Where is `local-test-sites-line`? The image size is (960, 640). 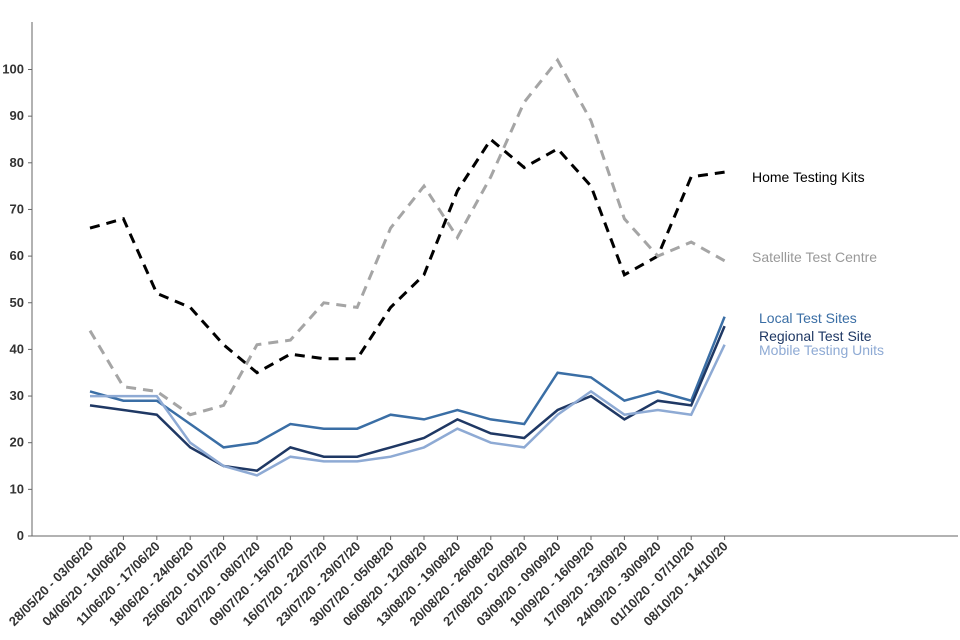 local-test-sites-line is located at coordinates (407, 382).